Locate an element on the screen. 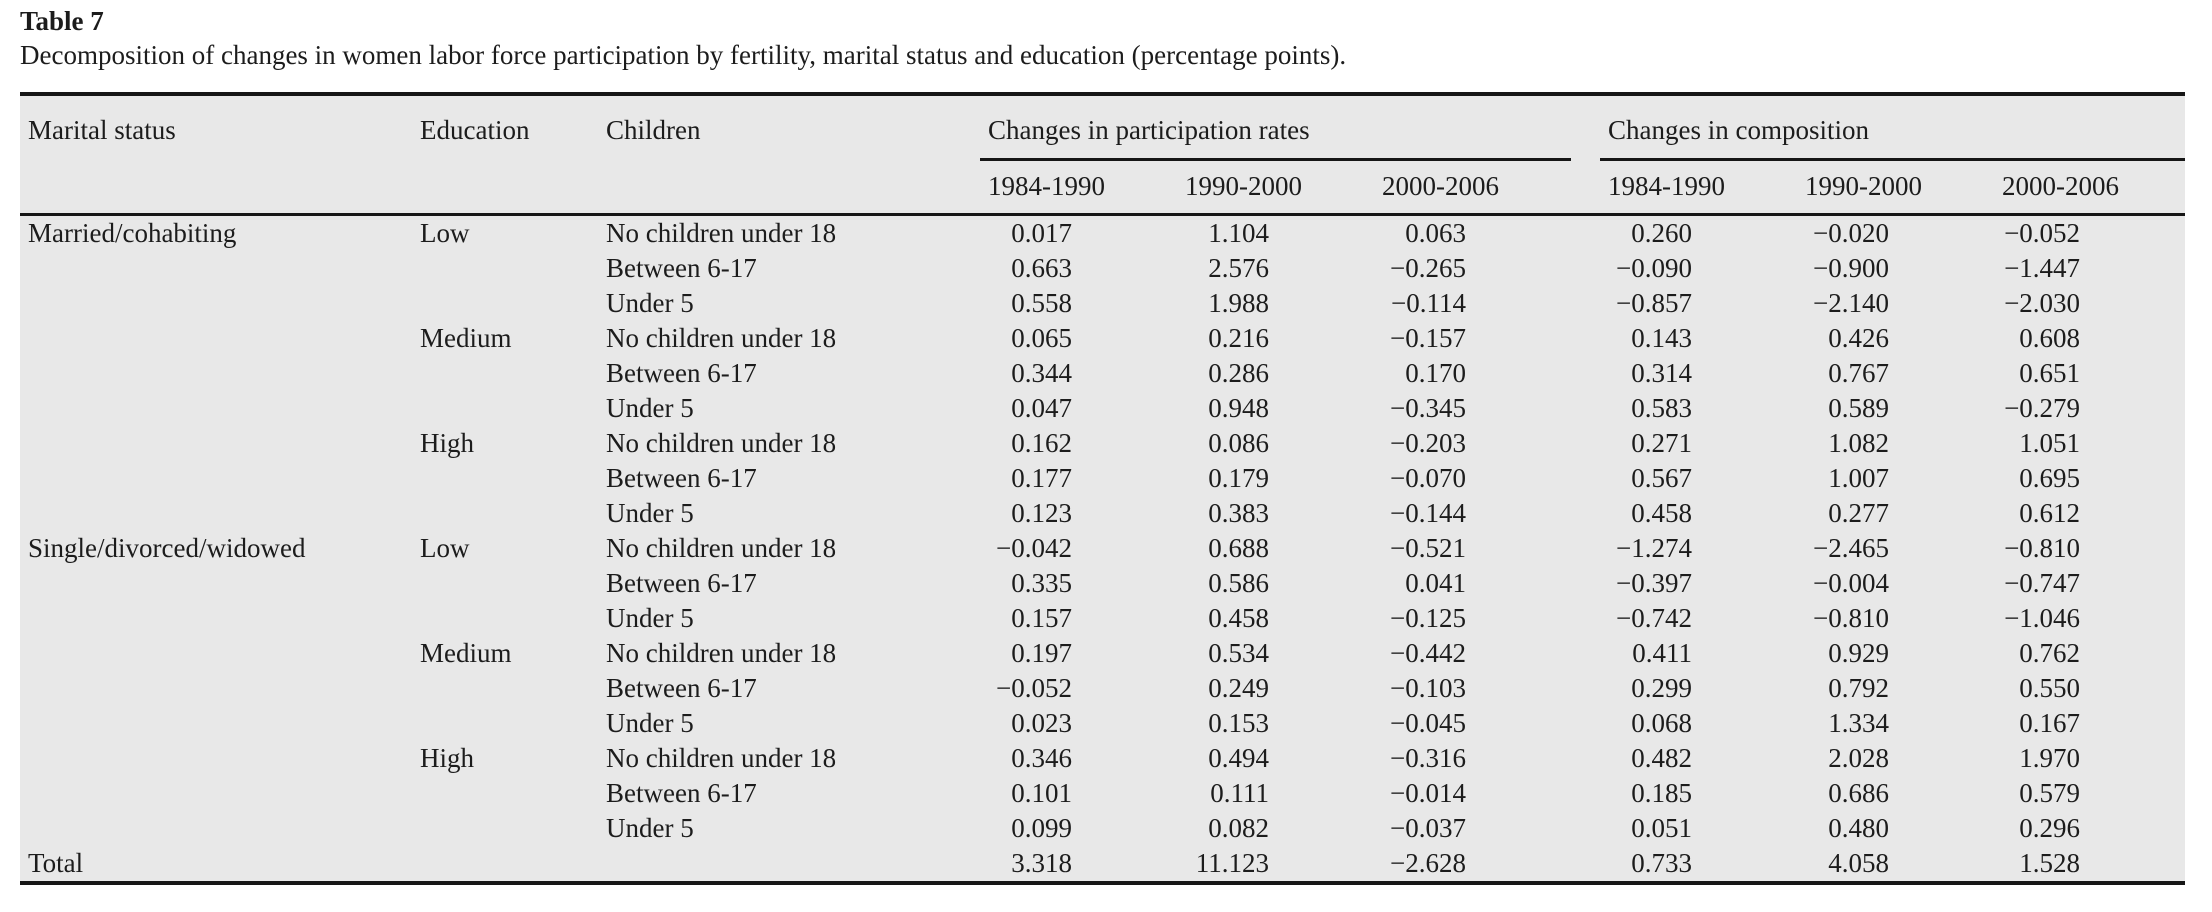 This screenshot has width=2212, height=912. table-row: Under 5 0.099 0.082 −0.037 0.051 0.480 0.296 is located at coordinates (1102, 828).